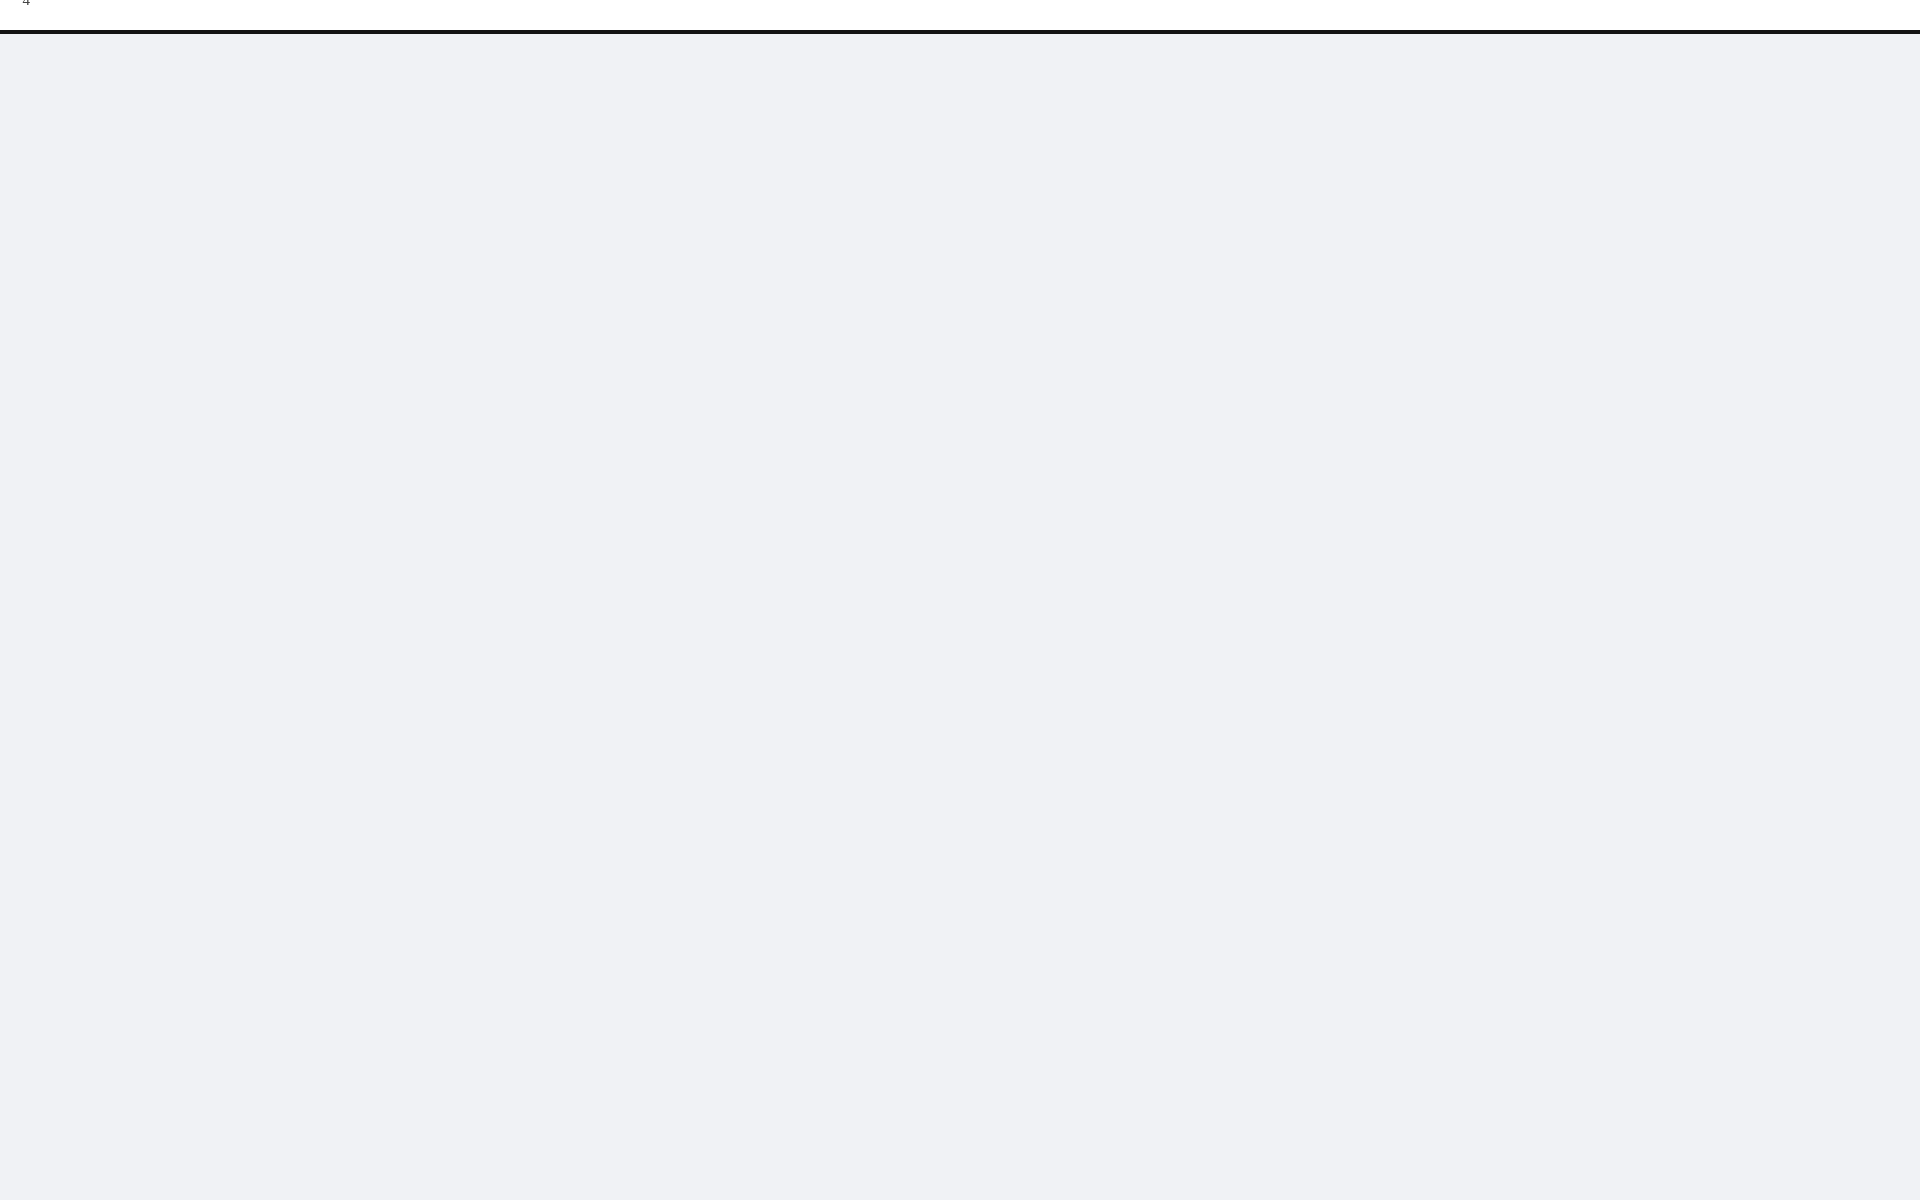  I want to click on page-button-4: 4, so click(26, 4).